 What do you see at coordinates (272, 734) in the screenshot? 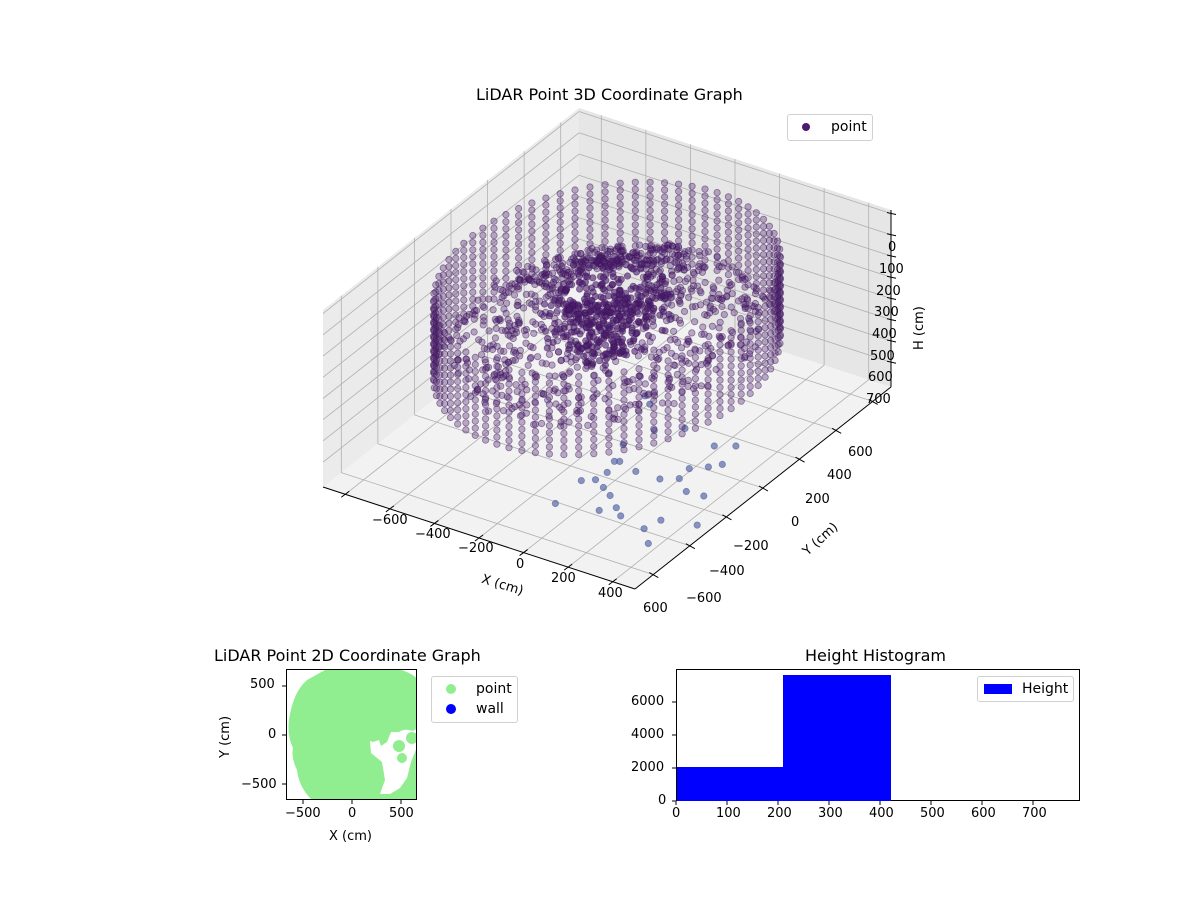
I see `y2d-tick: 0` at bounding box center [272, 734].